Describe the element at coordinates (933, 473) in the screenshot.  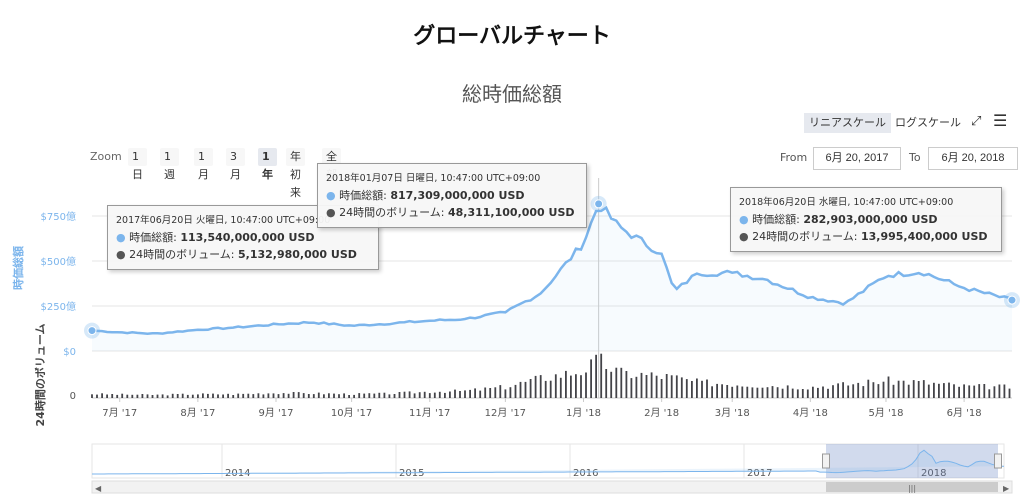
I see `navigator-tick-label: 2018` at that location.